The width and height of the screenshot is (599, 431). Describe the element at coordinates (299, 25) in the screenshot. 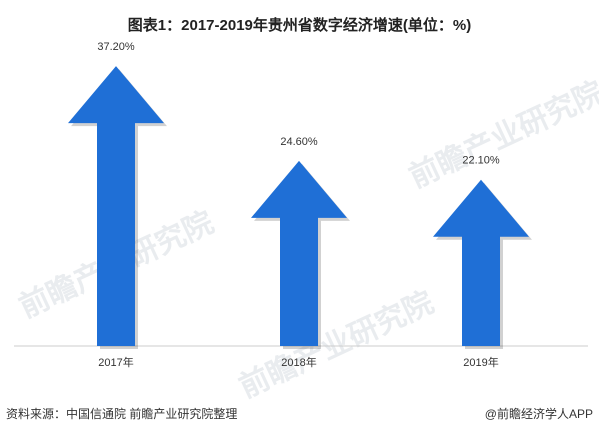

I see `chart-title: 图表1：2017-2019年贵州省数字经济增速(单位：%)` at that location.